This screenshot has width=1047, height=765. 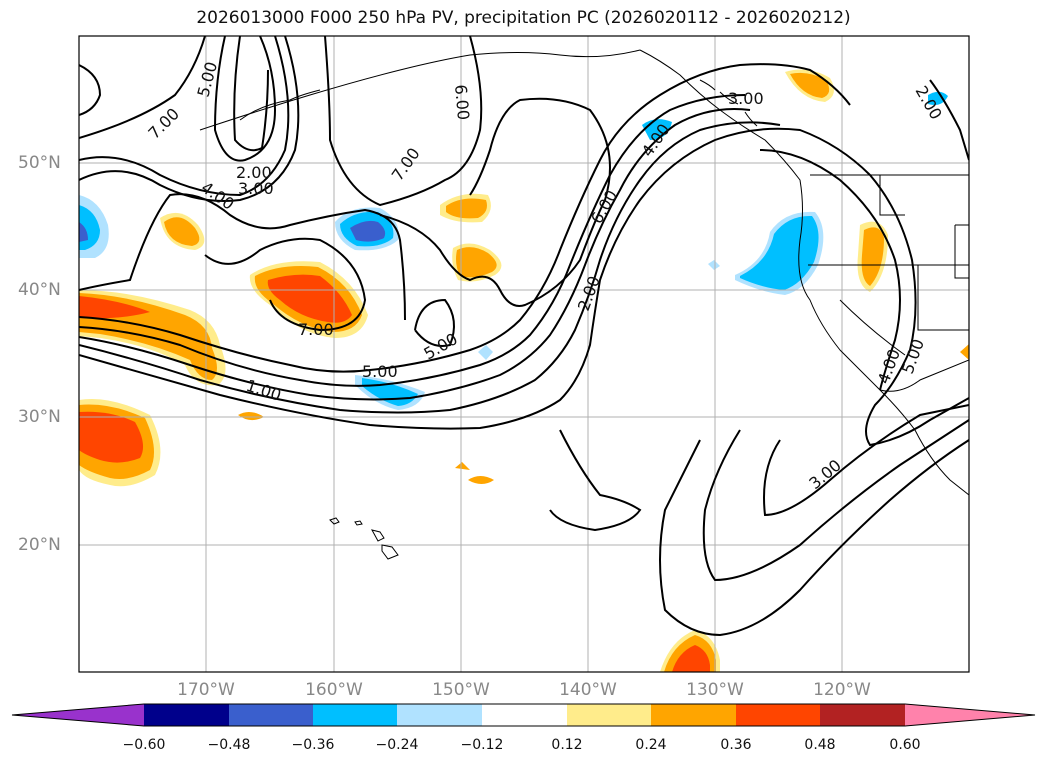 What do you see at coordinates (313, 745) in the screenshot?
I see `colorbar-tick-label: −0.36` at bounding box center [313, 745].